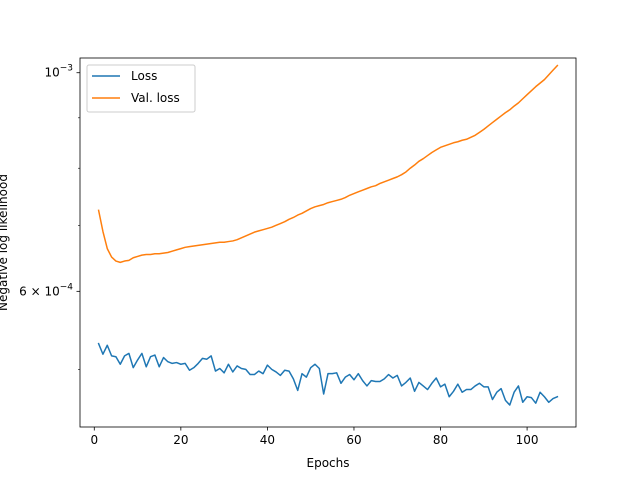 Image resolution: width=640 pixels, height=480 pixels. I want to click on legend-label-val-loss: Val. loss, so click(155, 98).